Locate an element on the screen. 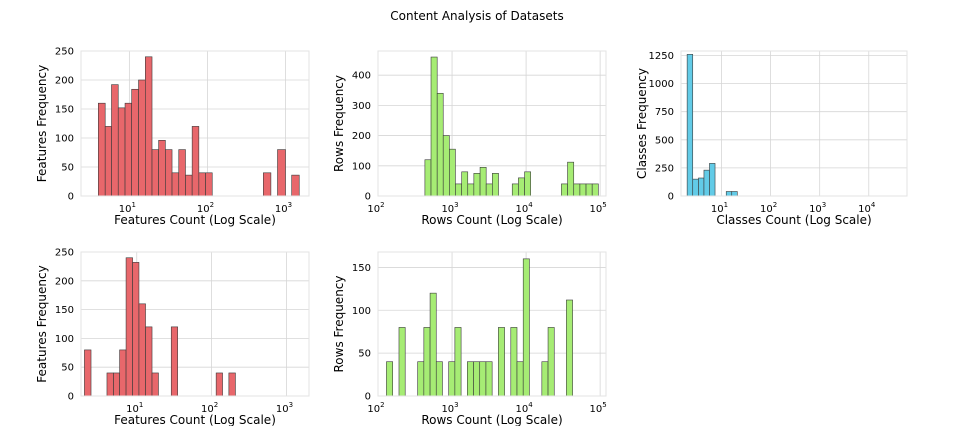 This screenshot has width=955, height=426. chart-0-frame is located at coordinates (195, 123).